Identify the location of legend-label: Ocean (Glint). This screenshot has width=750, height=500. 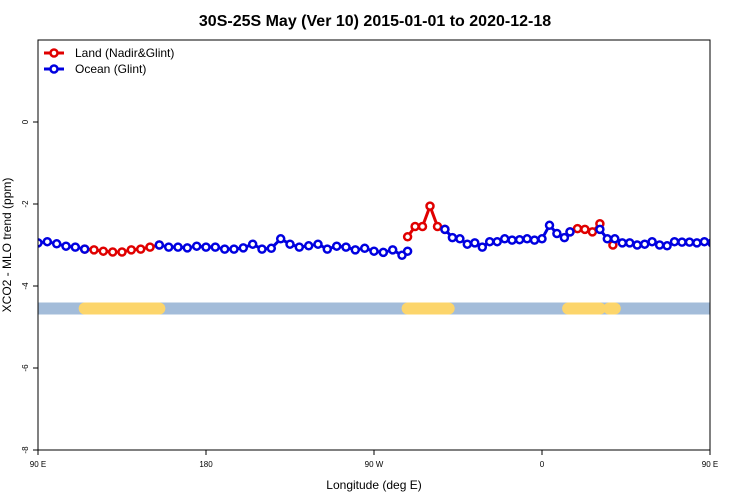
(110, 69).